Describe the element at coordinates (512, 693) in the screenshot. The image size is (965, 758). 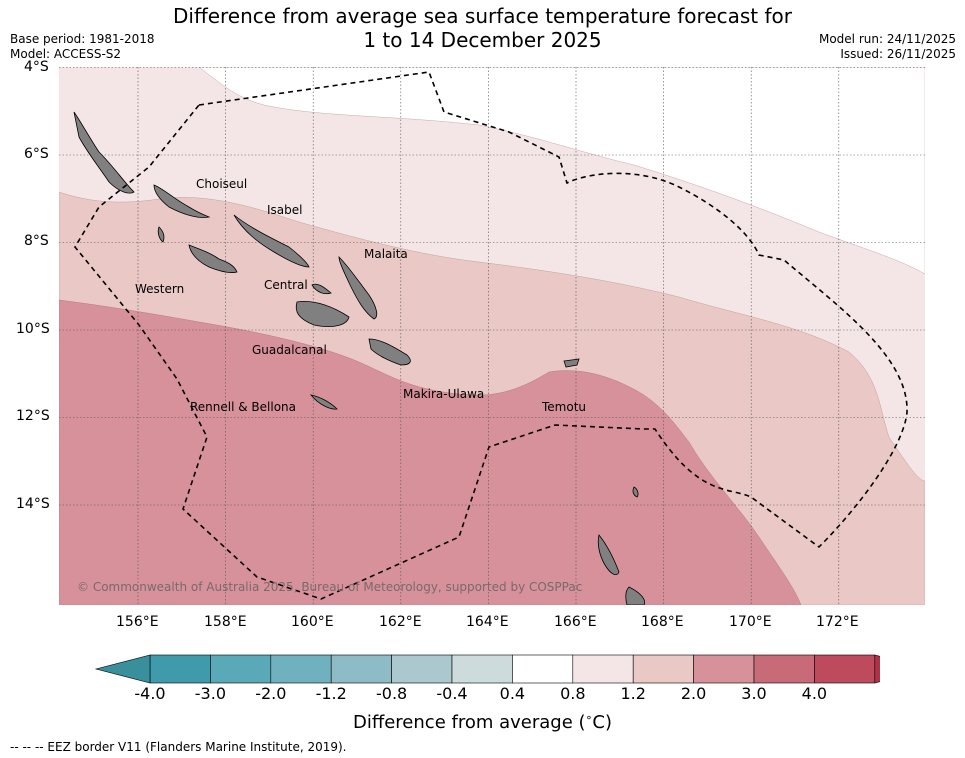
I see `colorbar-tick-label: 0.4` at that location.